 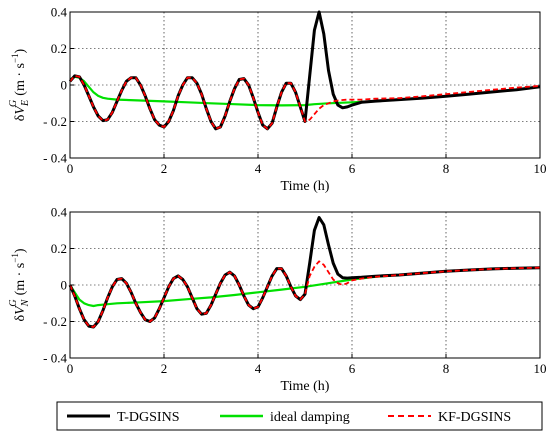 I want to click on legend-label-t-dgsins: T-DGSINS, so click(x=148, y=417).